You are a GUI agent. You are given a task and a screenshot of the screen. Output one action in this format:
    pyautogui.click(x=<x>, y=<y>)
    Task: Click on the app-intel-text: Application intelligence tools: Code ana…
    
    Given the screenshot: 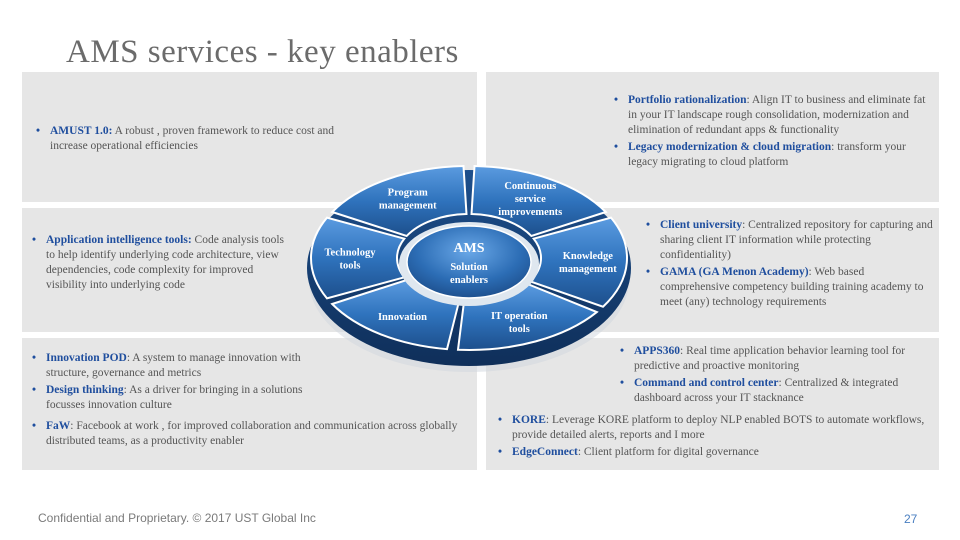 What is the action you would take?
    pyautogui.click(x=161, y=264)
    